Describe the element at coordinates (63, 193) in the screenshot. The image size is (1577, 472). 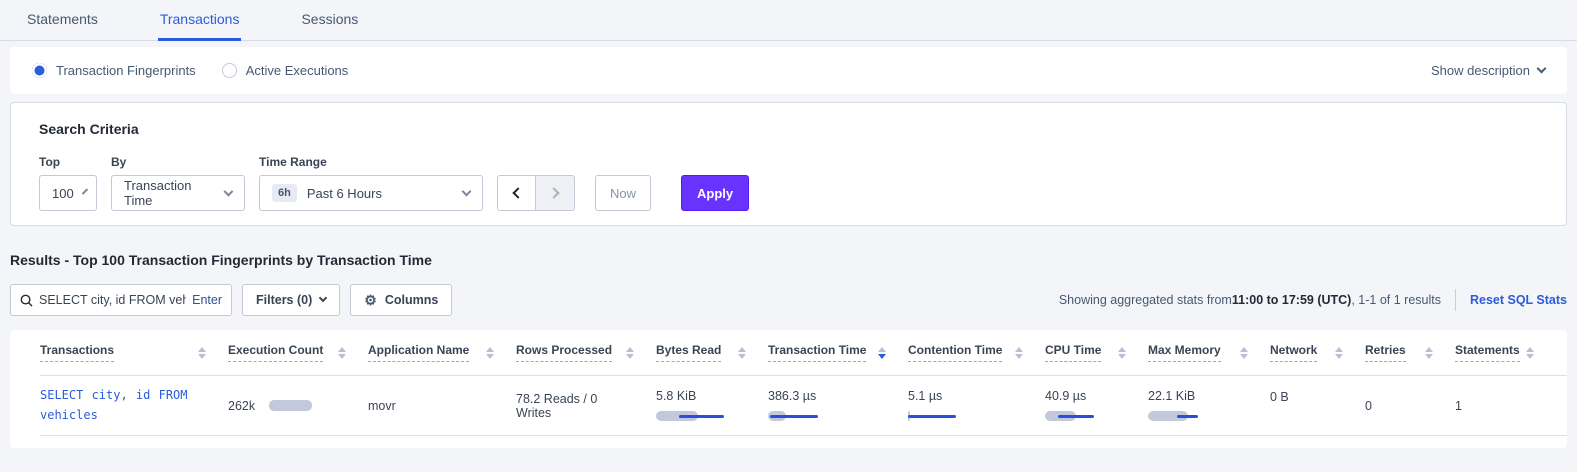
I see `top-select-value: 100` at that location.